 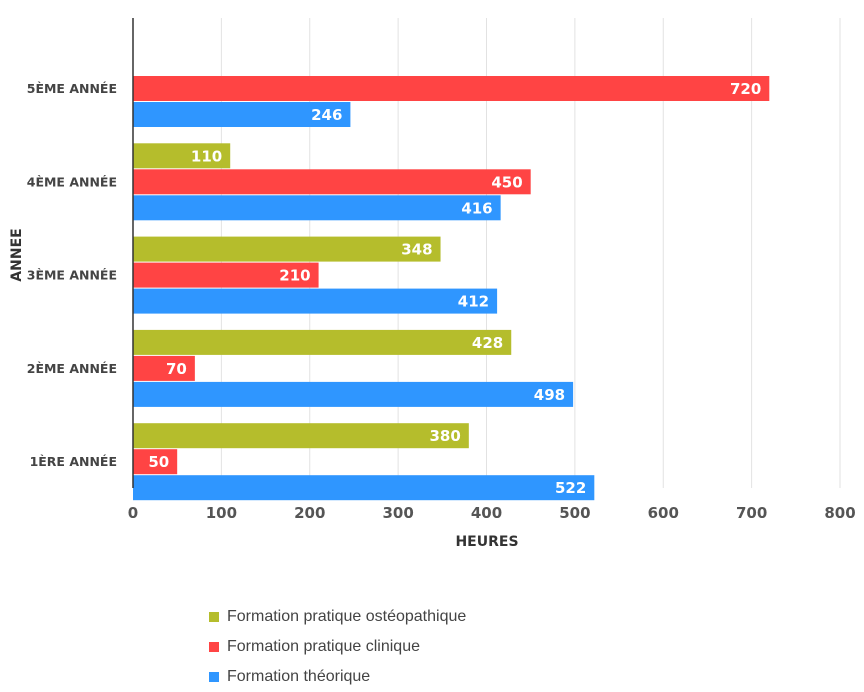 I want to click on y-tick-label: 3ÈME ANNÉE, so click(x=72, y=275).